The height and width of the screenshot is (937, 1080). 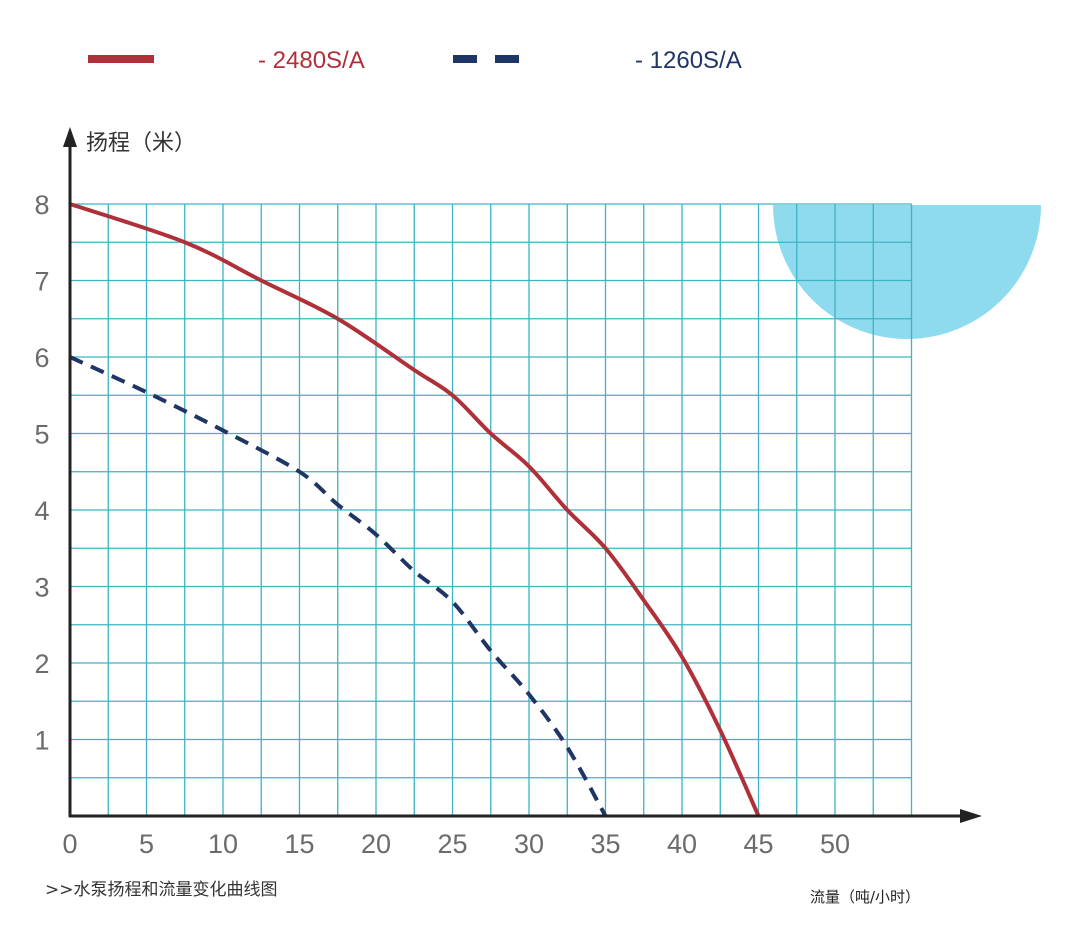 What do you see at coordinates (835, 844) in the screenshot?
I see `x-tick-label: 50` at bounding box center [835, 844].